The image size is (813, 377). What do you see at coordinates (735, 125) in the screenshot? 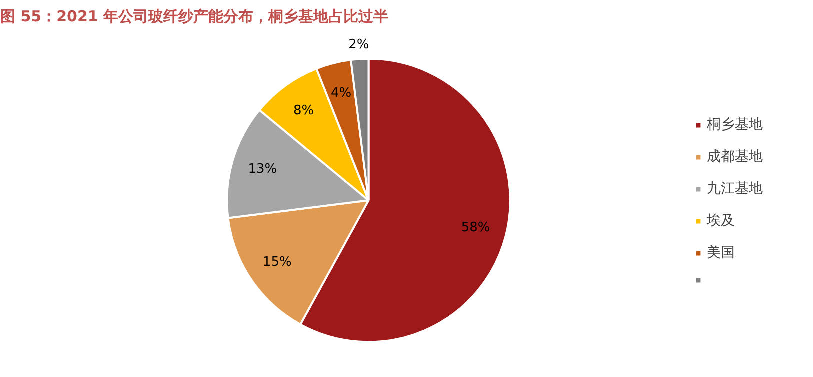
I see `legend-label: 桐乡基地` at bounding box center [735, 125].